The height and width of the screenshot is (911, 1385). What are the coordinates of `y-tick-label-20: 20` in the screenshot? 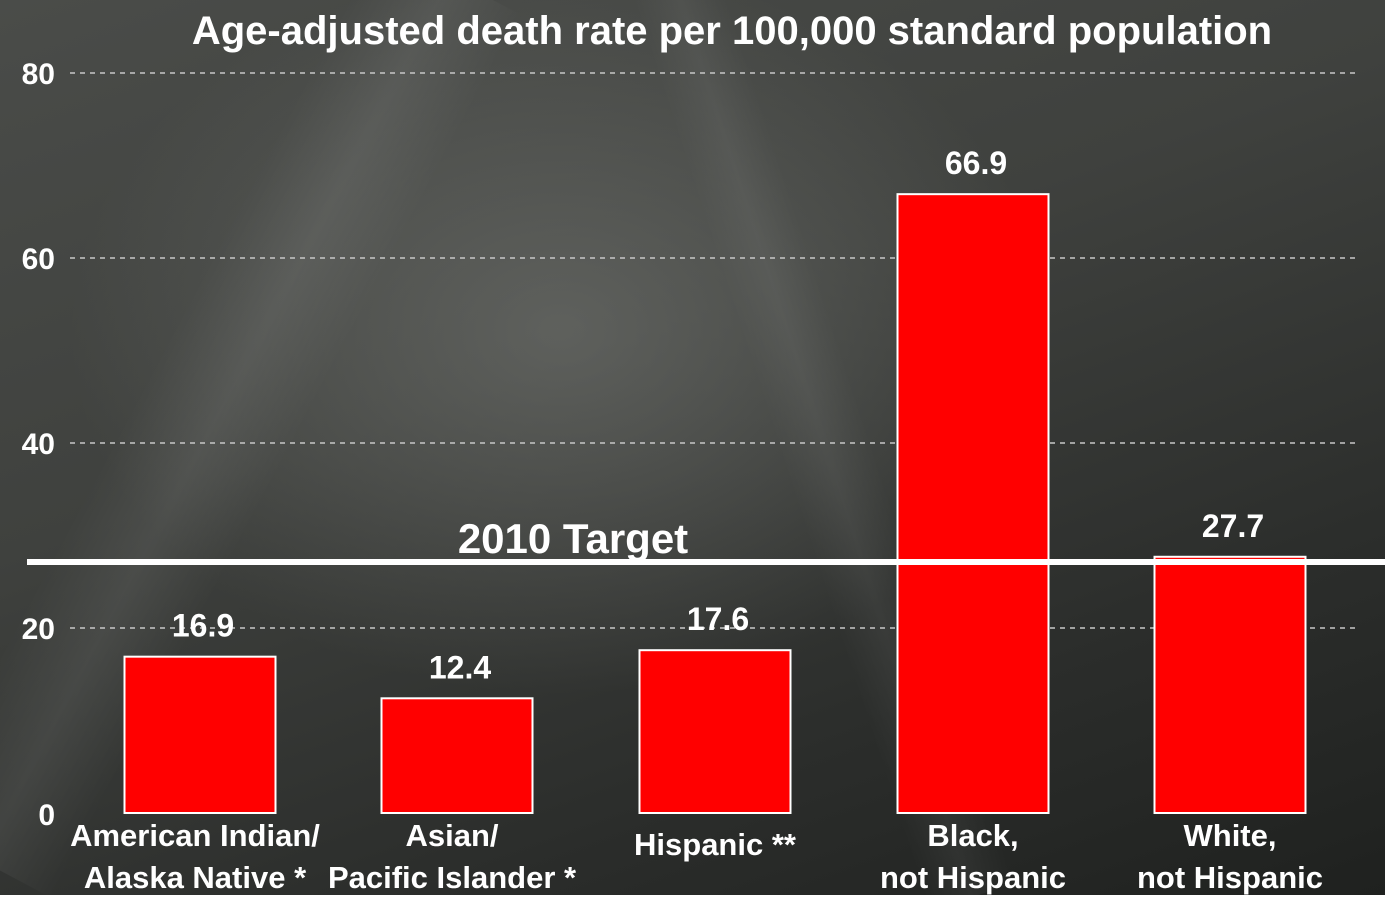 It's located at (38, 629).